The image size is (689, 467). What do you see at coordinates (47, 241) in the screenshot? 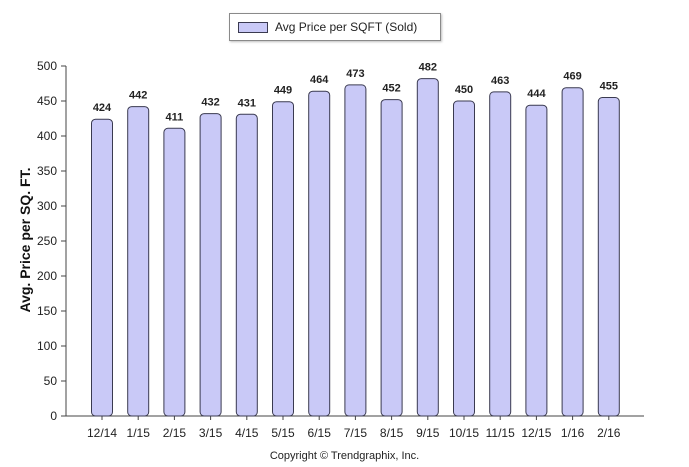
I see `y-tick-label: 250` at bounding box center [47, 241].